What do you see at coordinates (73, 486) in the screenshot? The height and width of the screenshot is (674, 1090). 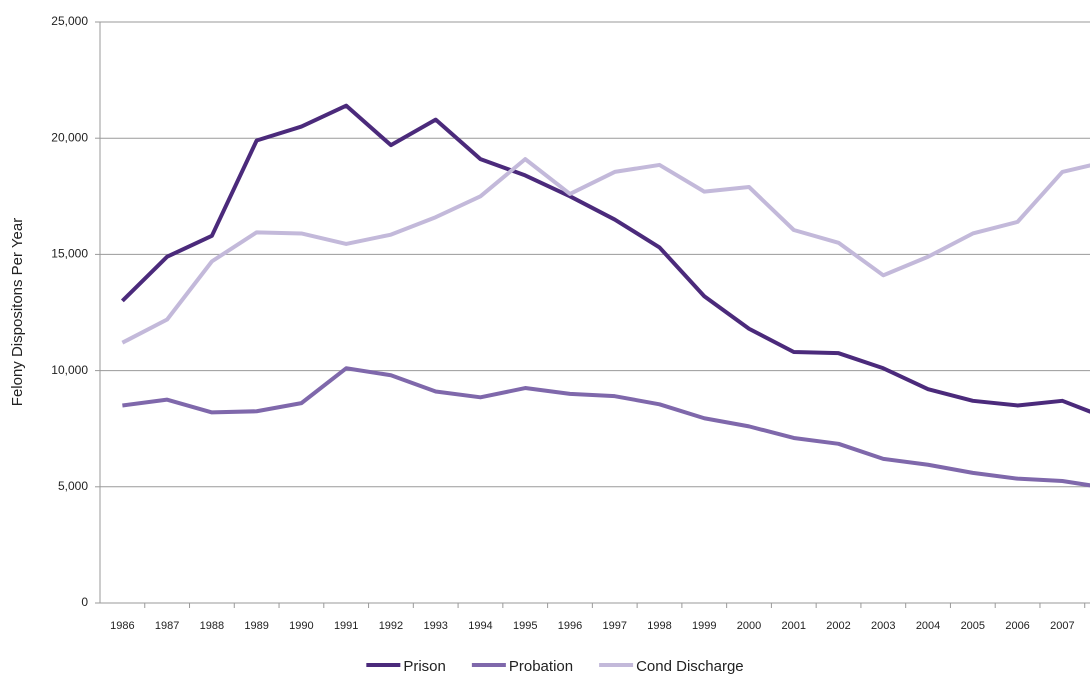 I see `y-tick-label: 5,000` at bounding box center [73, 486].